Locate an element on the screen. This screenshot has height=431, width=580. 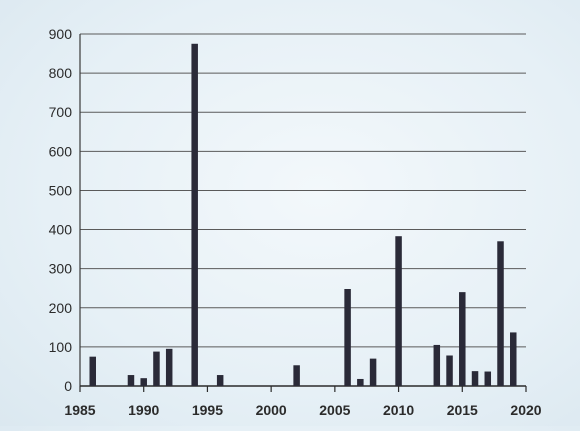
x-tick-label: 2020 is located at coordinates (525, 410).